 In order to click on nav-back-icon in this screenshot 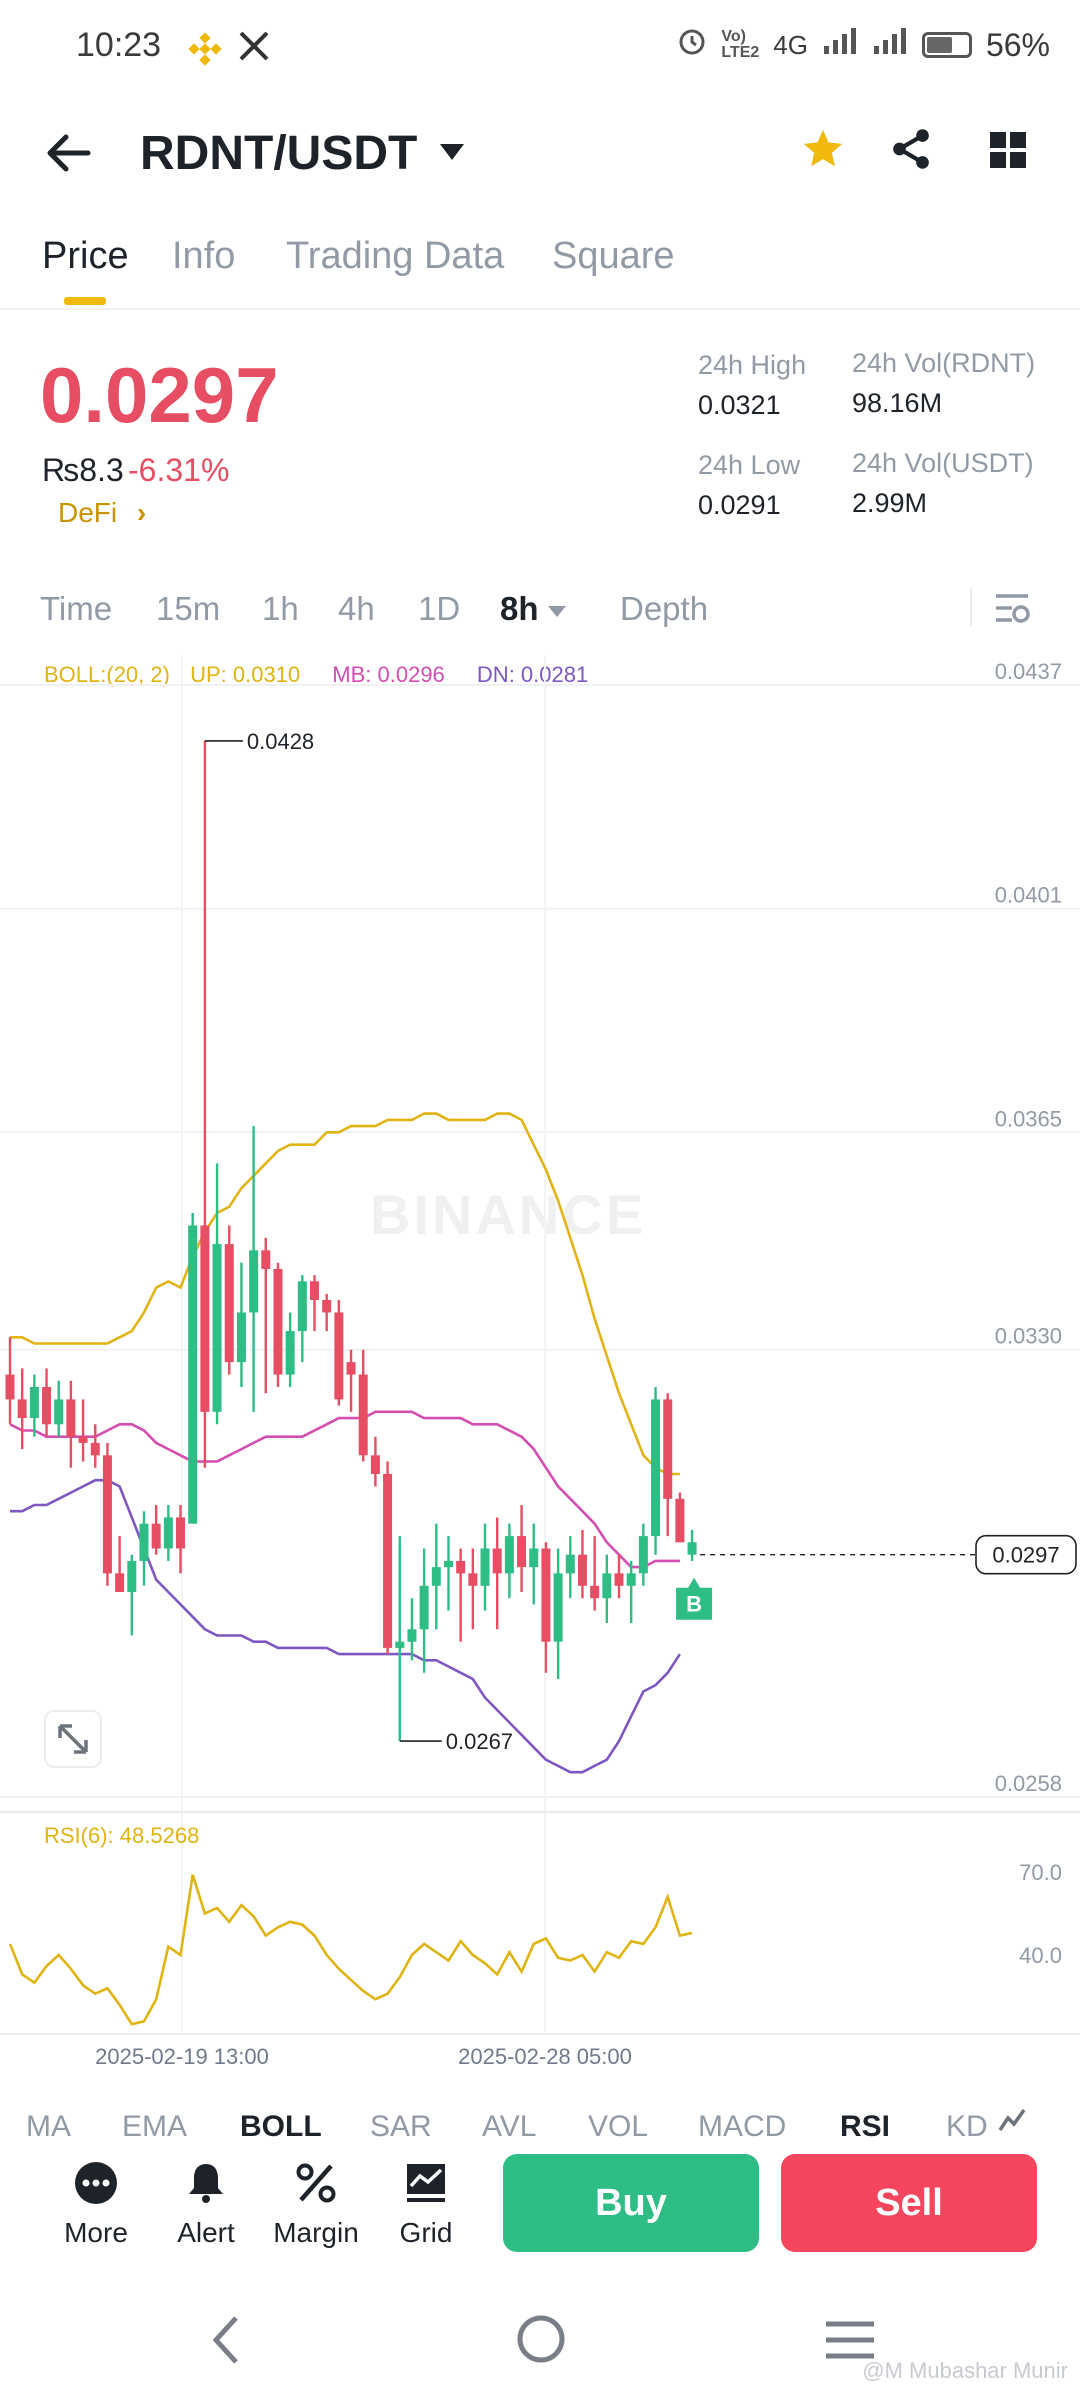, I will do `click(226, 2342)`.